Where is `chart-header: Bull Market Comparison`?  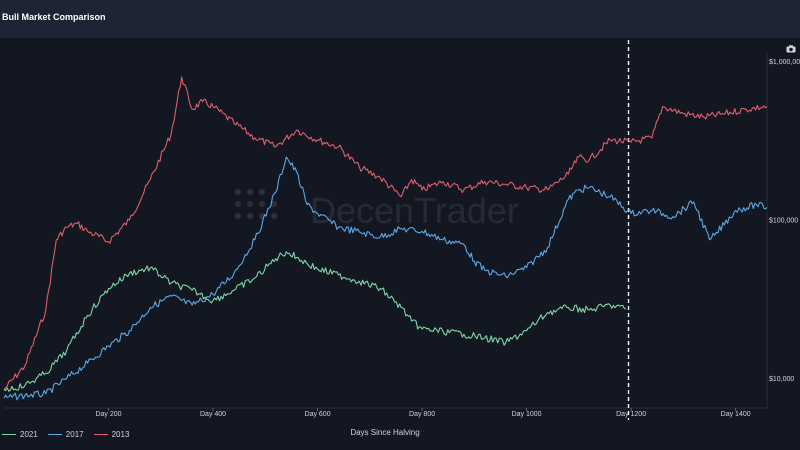 chart-header: Bull Market Comparison is located at coordinates (400, 19).